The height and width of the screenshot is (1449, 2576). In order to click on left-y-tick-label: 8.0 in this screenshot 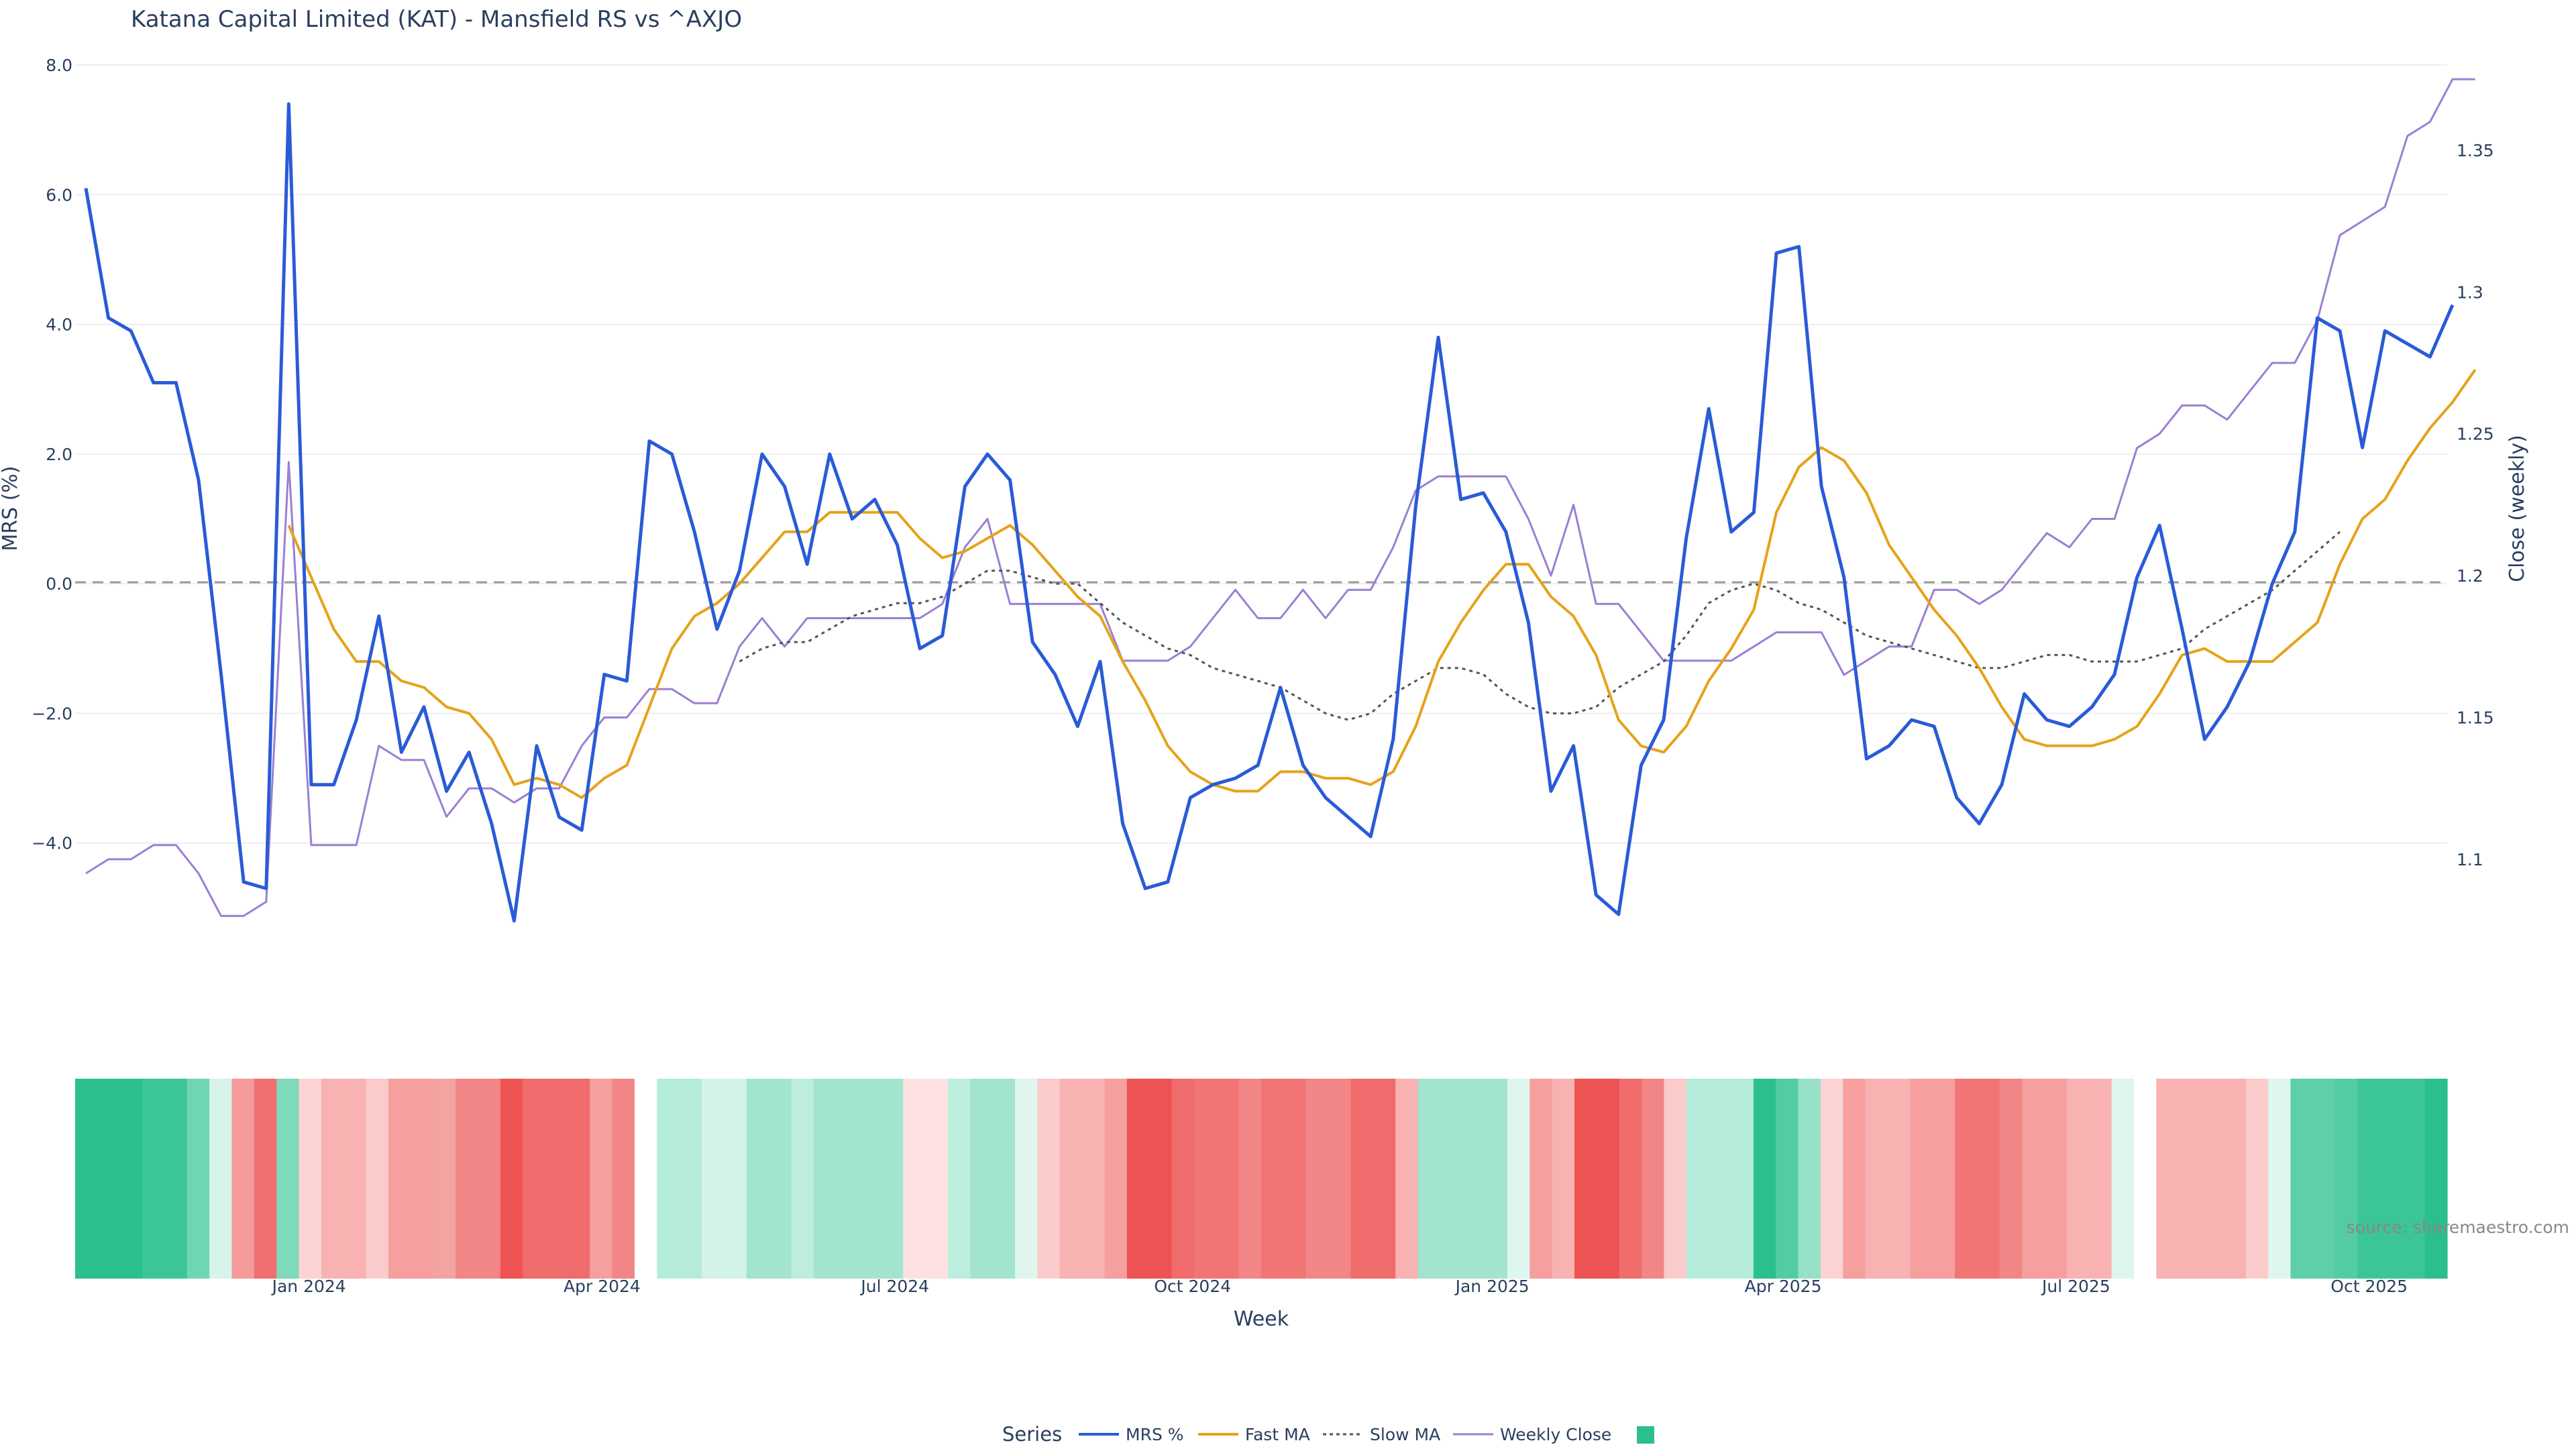, I will do `click(59, 65)`.